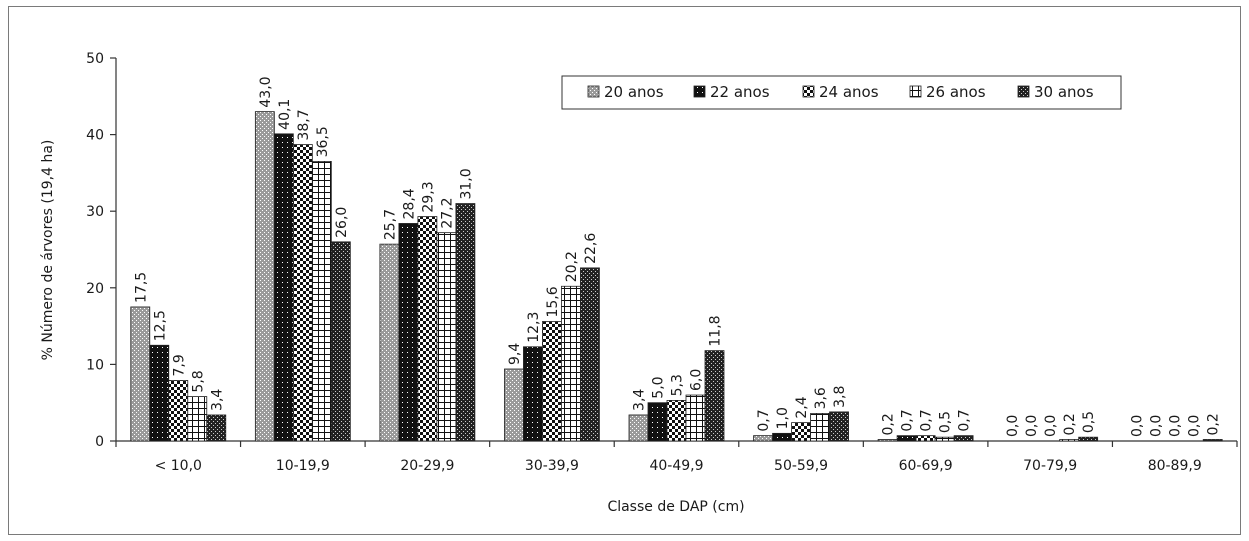  I want to click on y-axis-label: % Número de árvores (19,4 ha), so click(48, 250).